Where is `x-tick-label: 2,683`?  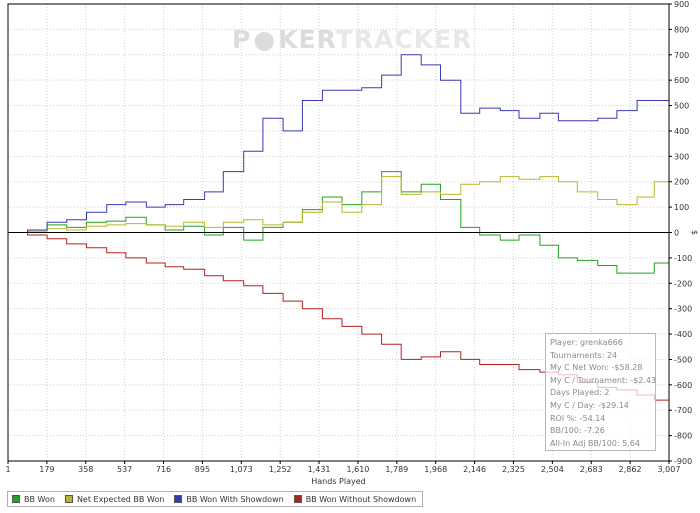
x-tick-label: 2,683 is located at coordinates (591, 469).